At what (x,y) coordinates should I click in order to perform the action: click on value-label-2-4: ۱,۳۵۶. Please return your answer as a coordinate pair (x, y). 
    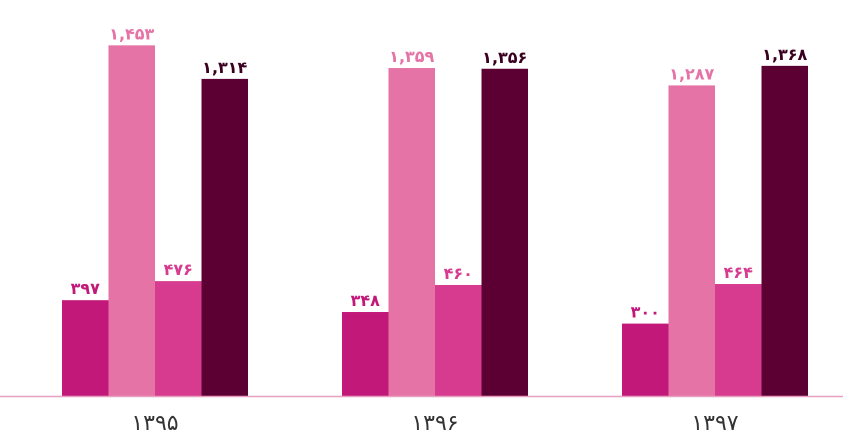
    Looking at the image, I should click on (504, 57).